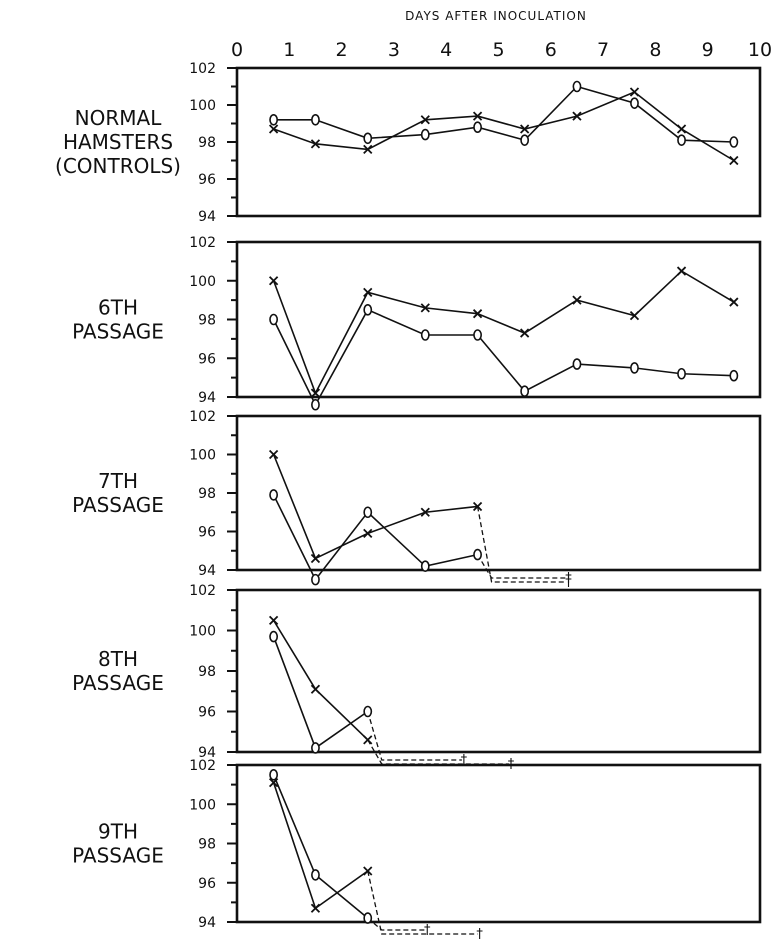 This screenshot has width=784, height=942. What do you see at coordinates (446, 50) in the screenshot?
I see `x-tick-label: 4` at bounding box center [446, 50].